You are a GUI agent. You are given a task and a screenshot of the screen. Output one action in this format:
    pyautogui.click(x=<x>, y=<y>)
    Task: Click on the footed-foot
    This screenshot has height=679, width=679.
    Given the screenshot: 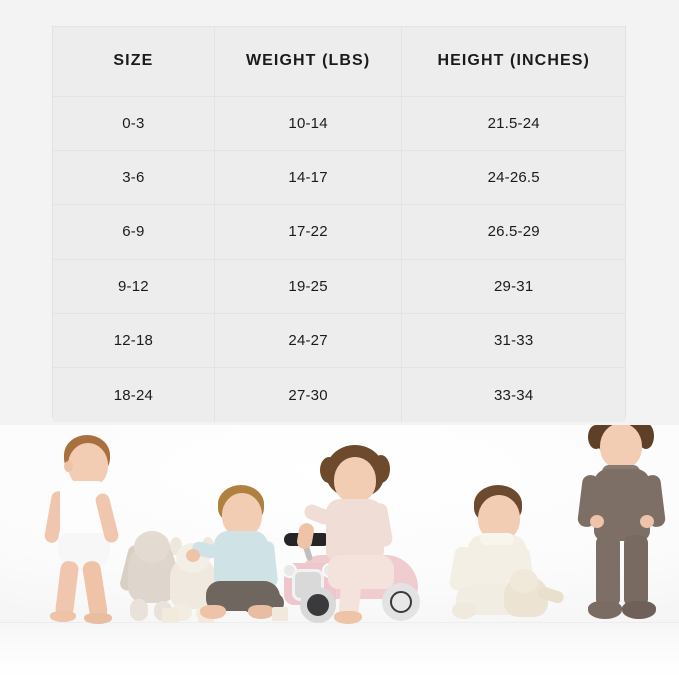 What is the action you would take?
    pyautogui.click(x=464, y=611)
    